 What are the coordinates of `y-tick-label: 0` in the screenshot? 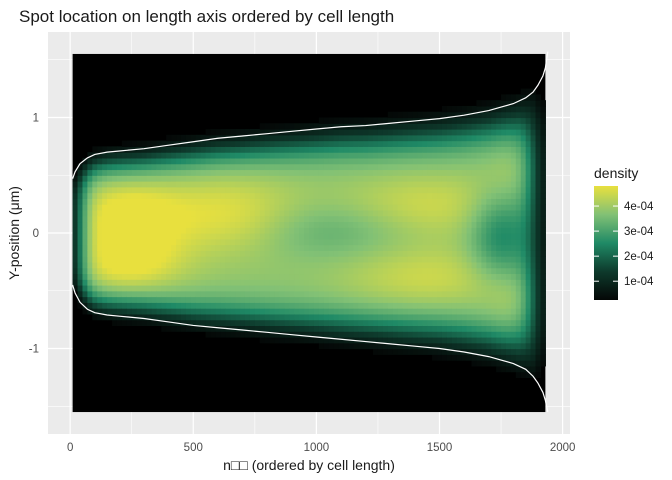 It's located at (36, 234).